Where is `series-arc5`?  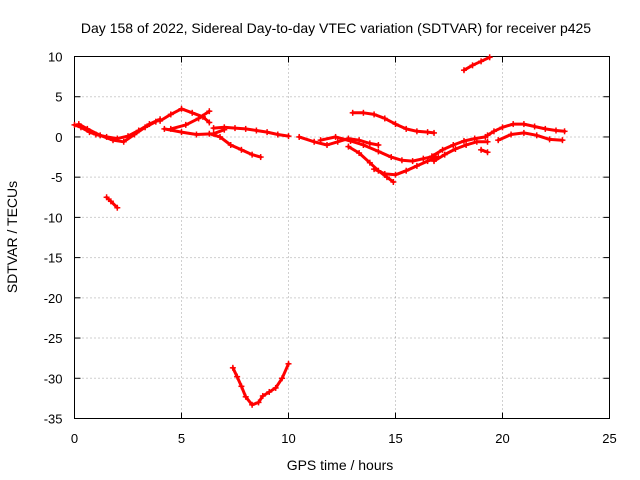 series-arc5 is located at coordinates (190, 120).